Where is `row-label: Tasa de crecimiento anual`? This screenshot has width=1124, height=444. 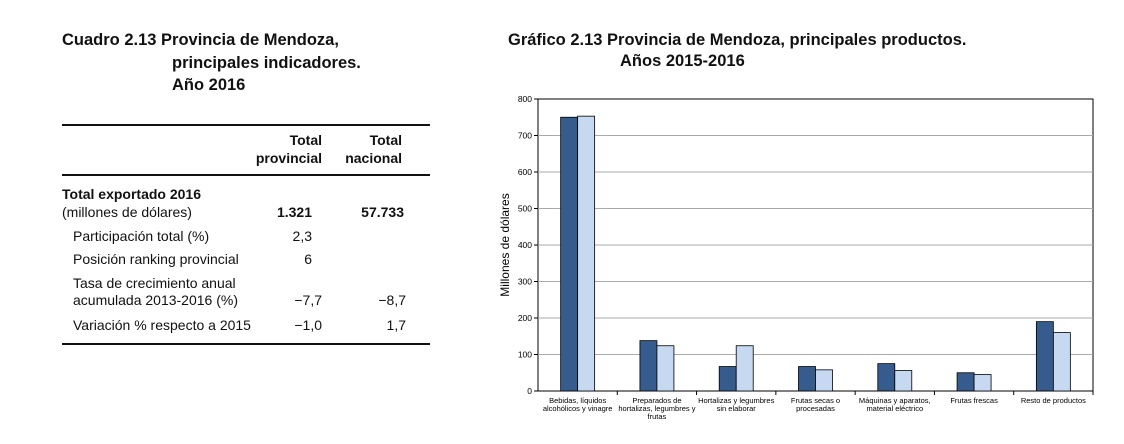 row-label: Tasa de crecimiento anual is located at coordinates (154, 283).